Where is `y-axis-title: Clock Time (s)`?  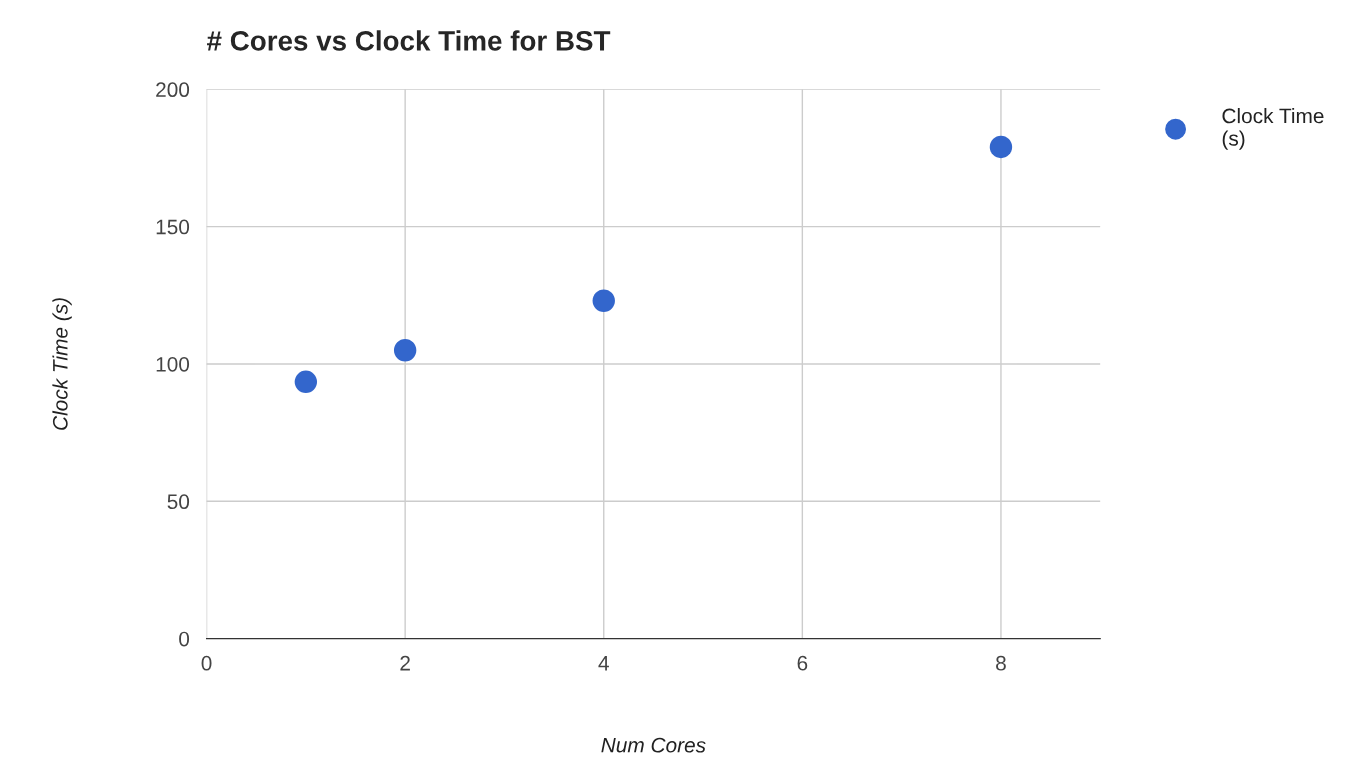 y-axis-title: Clock Time (s) is located at coordinates (62, 364).